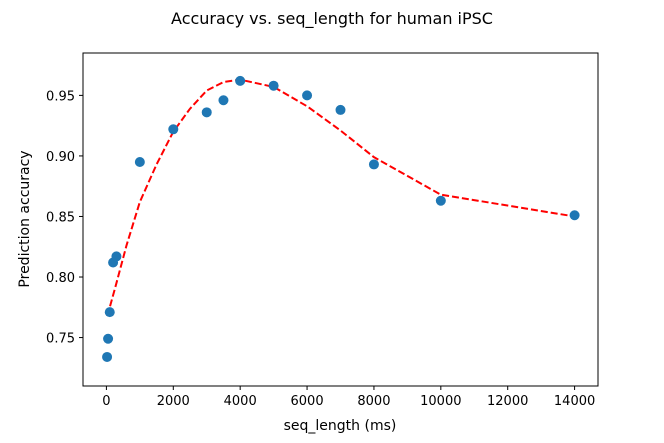  Describe the element at coordinates (60, 278) in the screenshot. I see `y-tick-label: 0.80` at that location.